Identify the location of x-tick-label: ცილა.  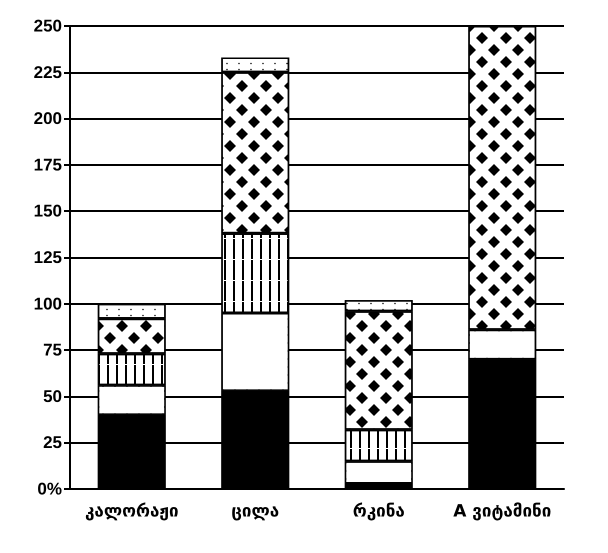
(255, 512).